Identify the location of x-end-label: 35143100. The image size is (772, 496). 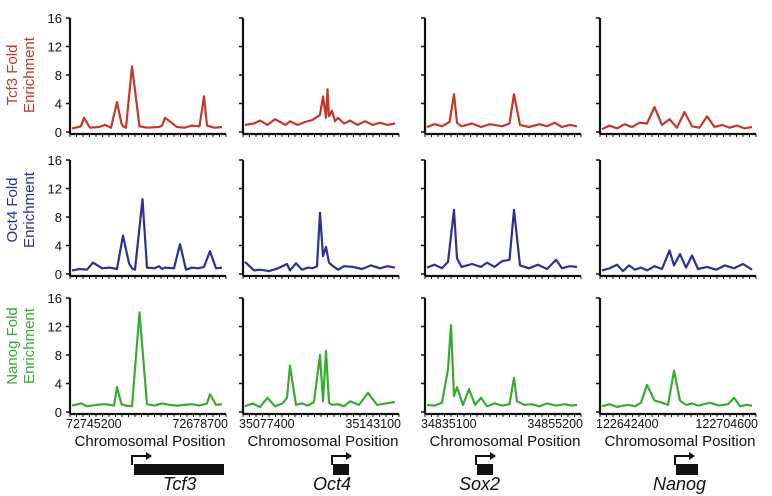
(373, 424).